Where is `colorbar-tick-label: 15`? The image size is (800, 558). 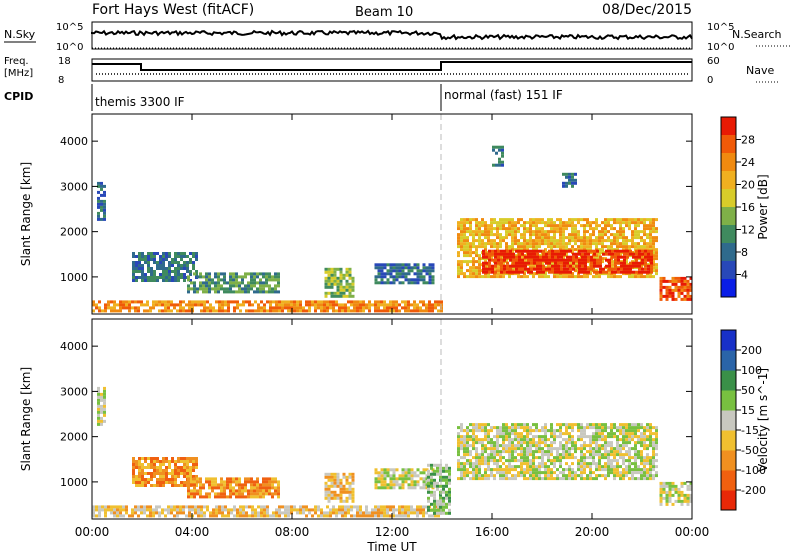
colorbar-tick-label: 15 is located at coordinates (748, 410).